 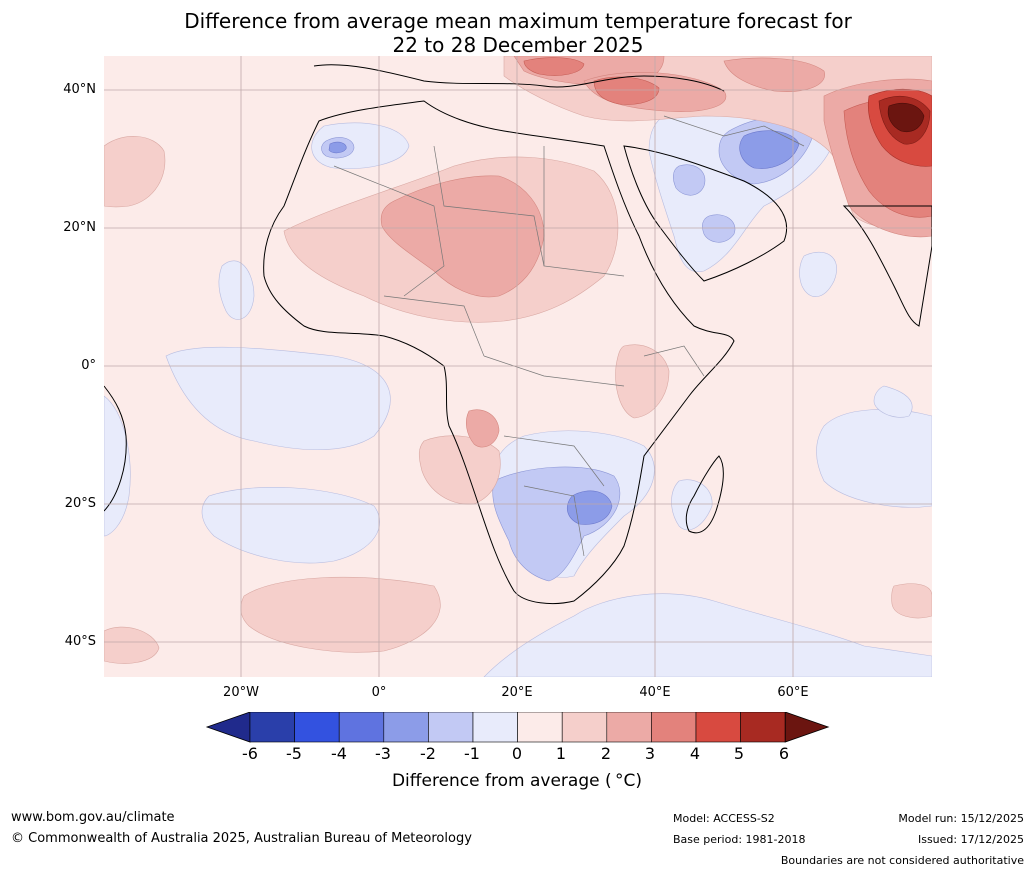 What do you see at coordinates (517, 692) in the screenshot?
I see `lon-label-20e: 20°E` at bounding box center [517, 692].